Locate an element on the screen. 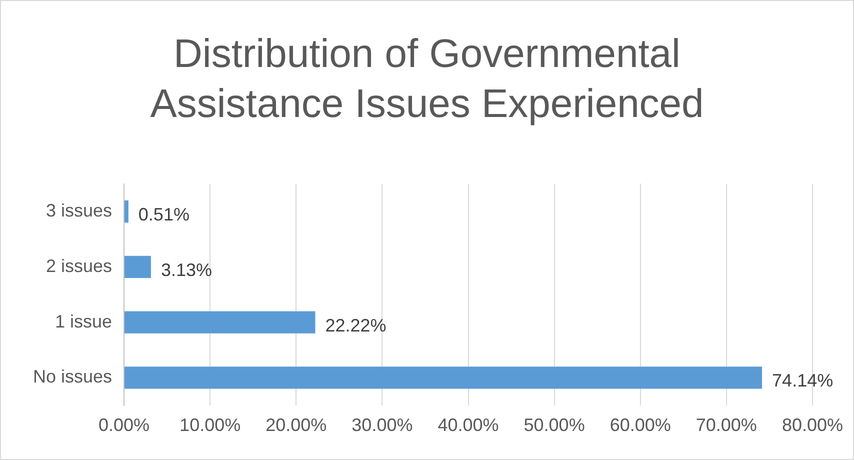 This screenshot has height=460, width=854. x-tick-label: 0.00% is located at coordinates (124, 425).